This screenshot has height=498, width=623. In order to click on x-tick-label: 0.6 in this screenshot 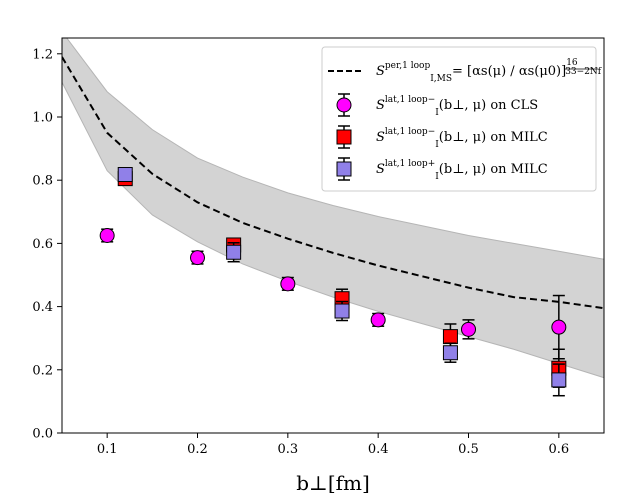, I will do `click(558, 449)`.